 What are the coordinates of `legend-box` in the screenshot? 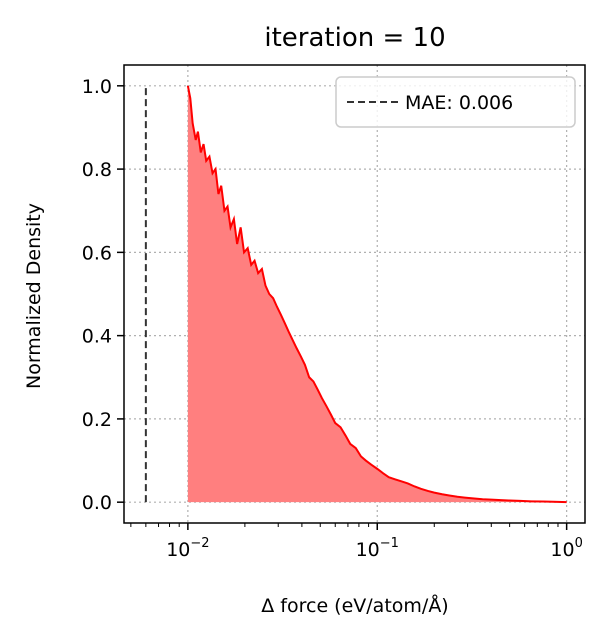 It's located at (455, 102).